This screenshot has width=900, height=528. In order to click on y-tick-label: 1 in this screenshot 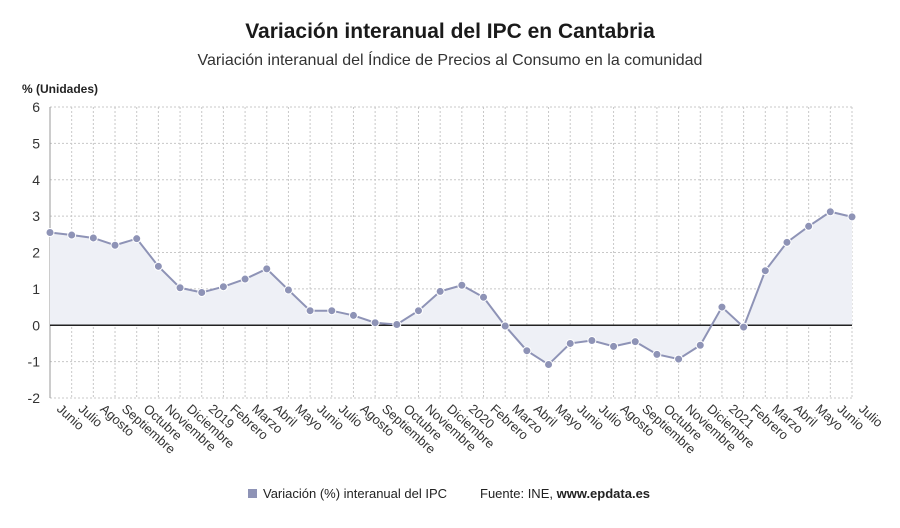, I will do `click(36, 289)`.